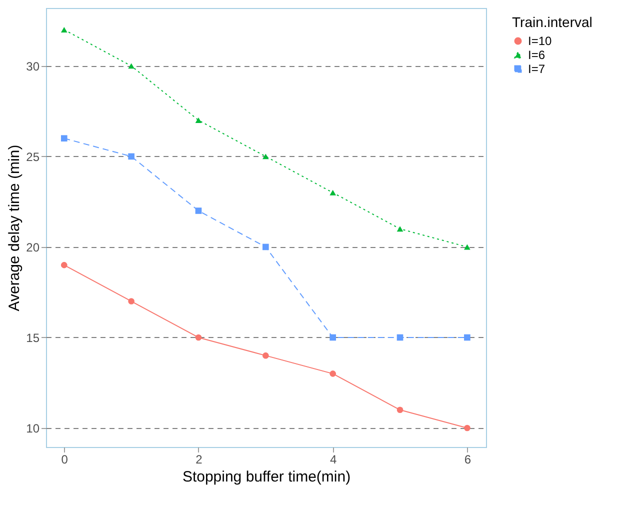  I want to click on y-tick-label: 10, so click(33, 428).